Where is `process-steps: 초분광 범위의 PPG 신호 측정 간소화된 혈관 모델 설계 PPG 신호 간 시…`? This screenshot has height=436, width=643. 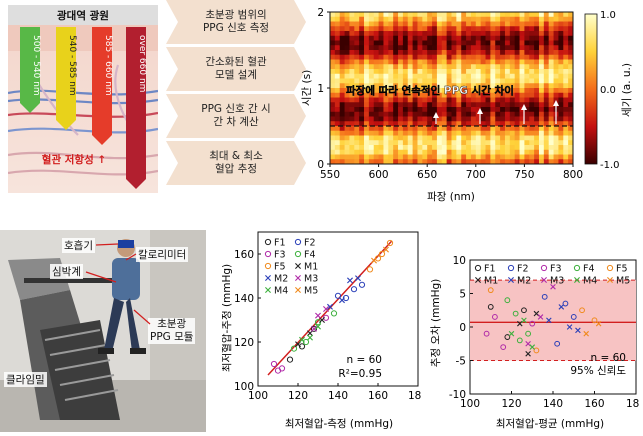 process-steps: 초분광 범위의 PPG 신호 측정 간소화된 혈관 모델 설계 PPG 신호 간 시… is located at coordinates (236, 95).